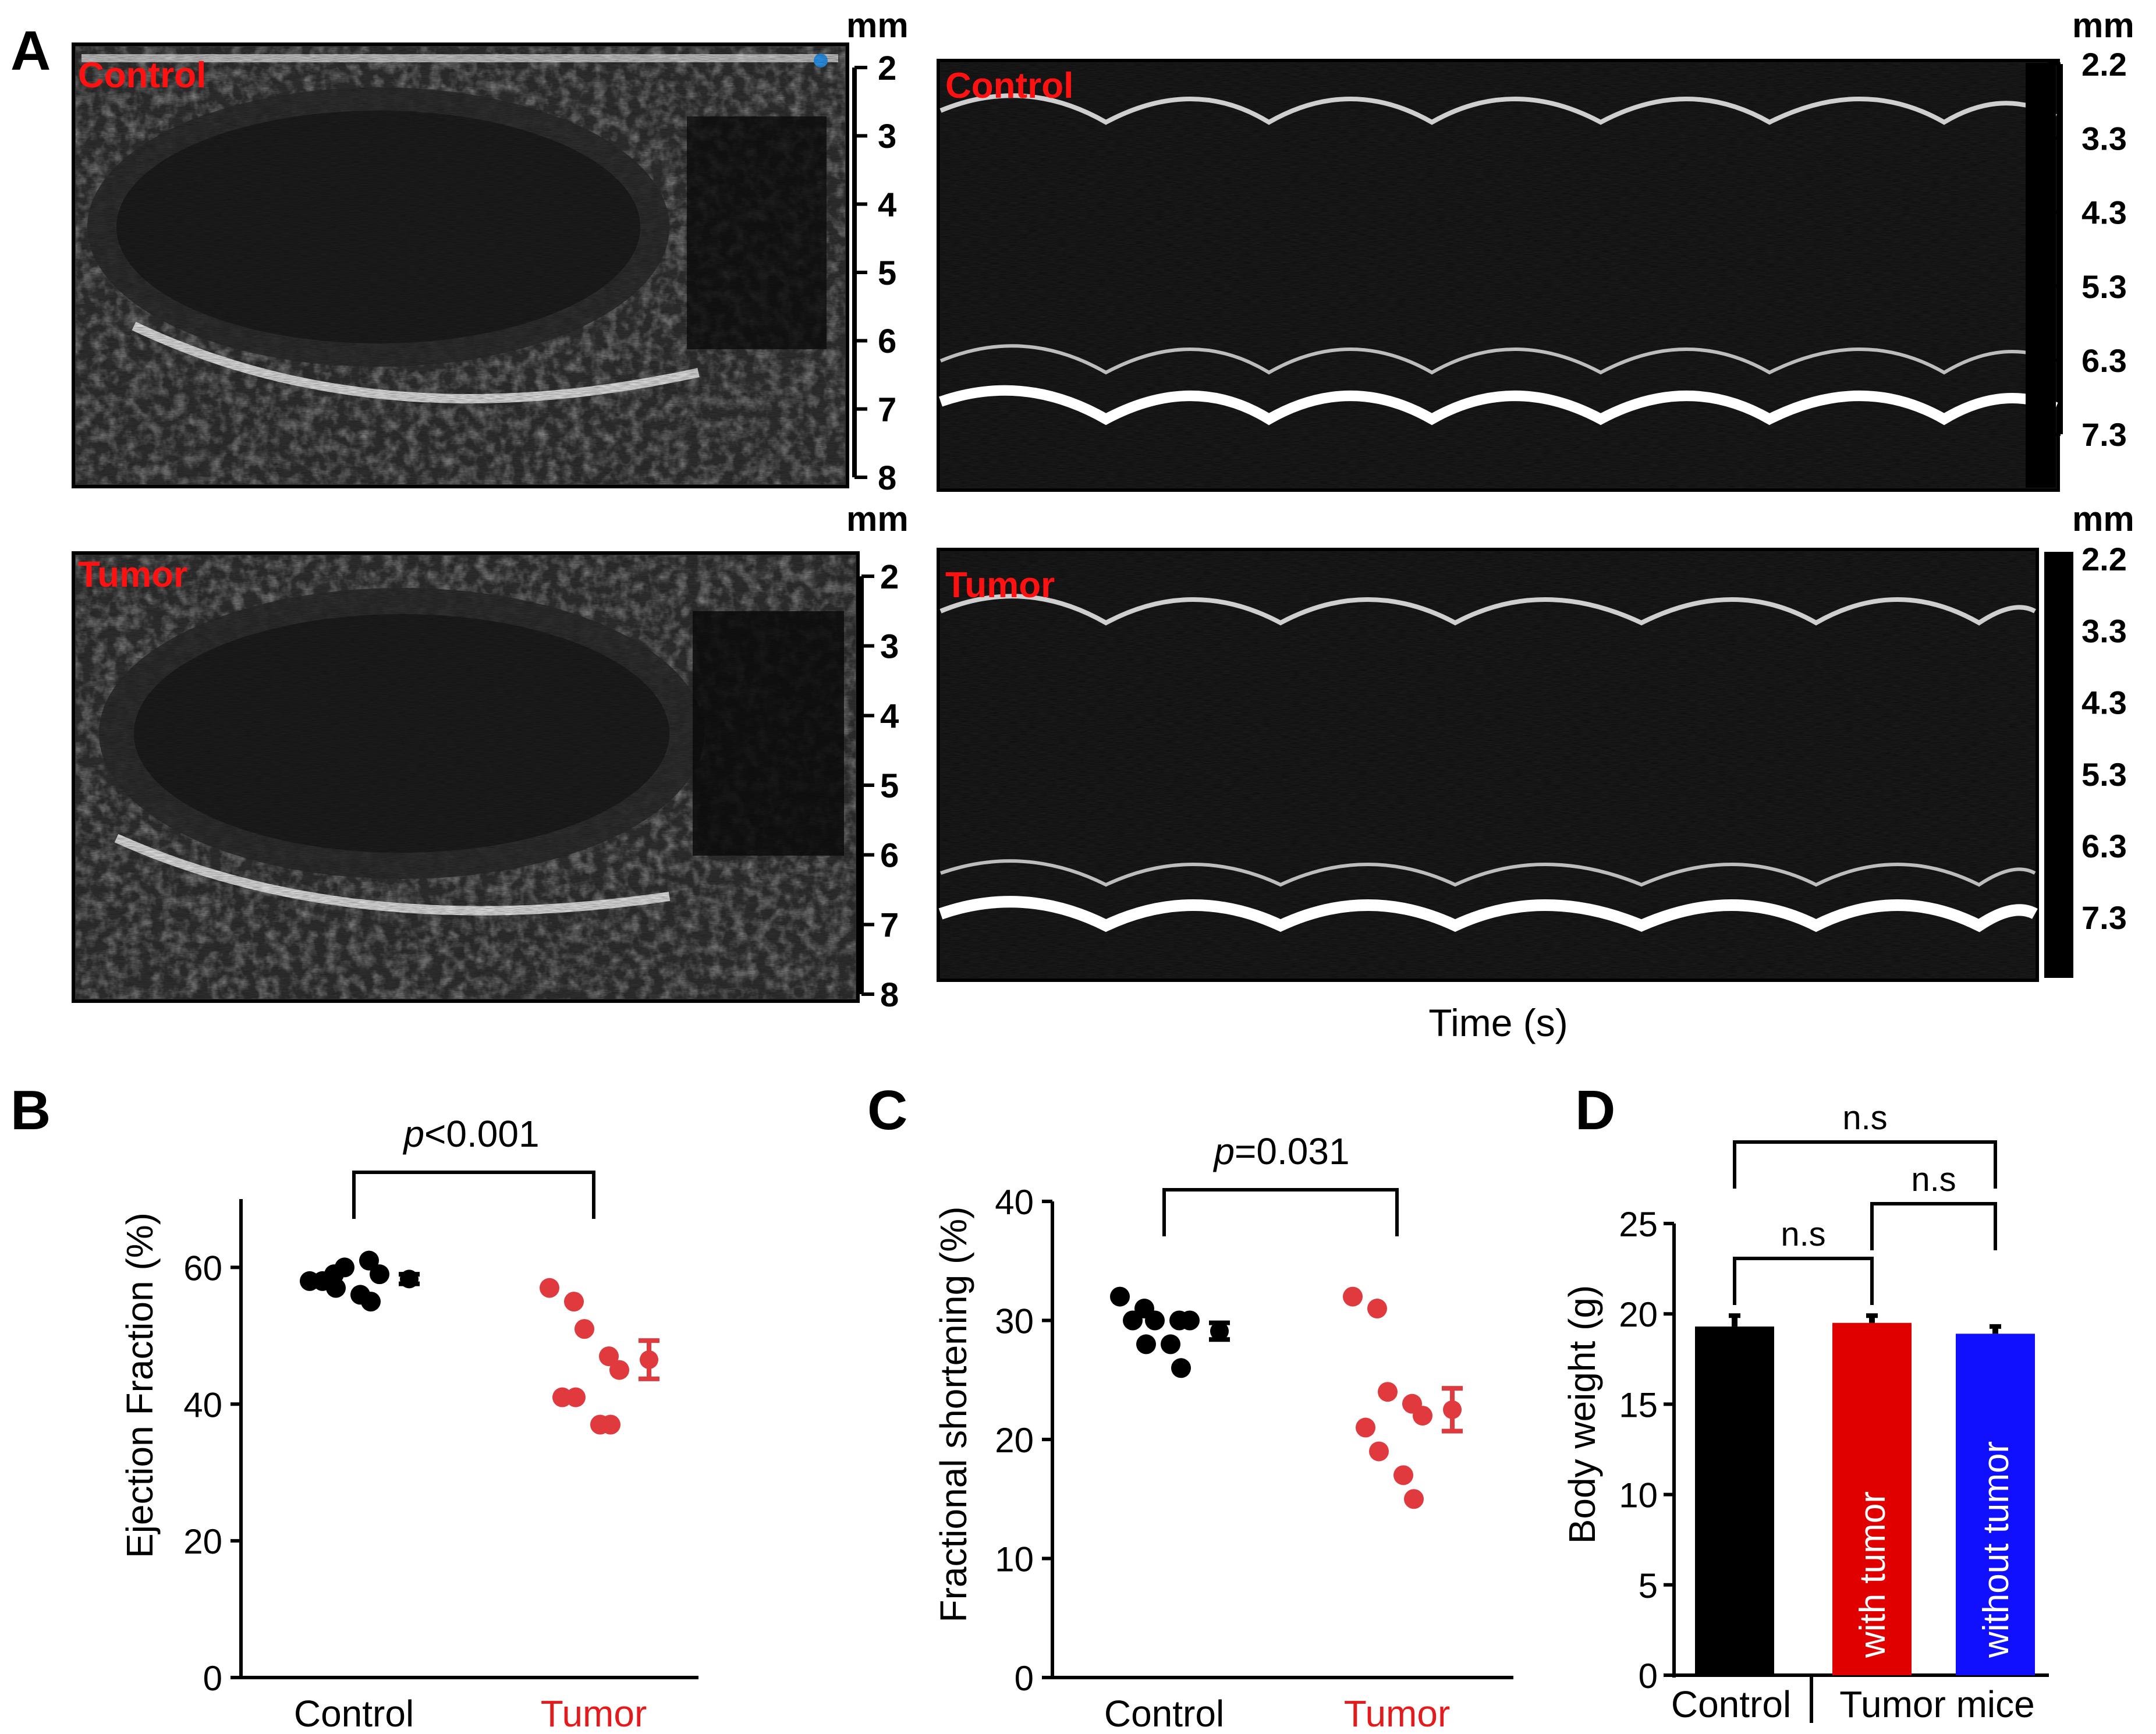 Image resolution: width=2156 pixels, height=1734 pixels. What do you see at coordinates (874, 273) in the screenshot?
I see `depth-scale-control-bmode: 2 3 4 5 6 7 8` at bounding box center [874, 273].